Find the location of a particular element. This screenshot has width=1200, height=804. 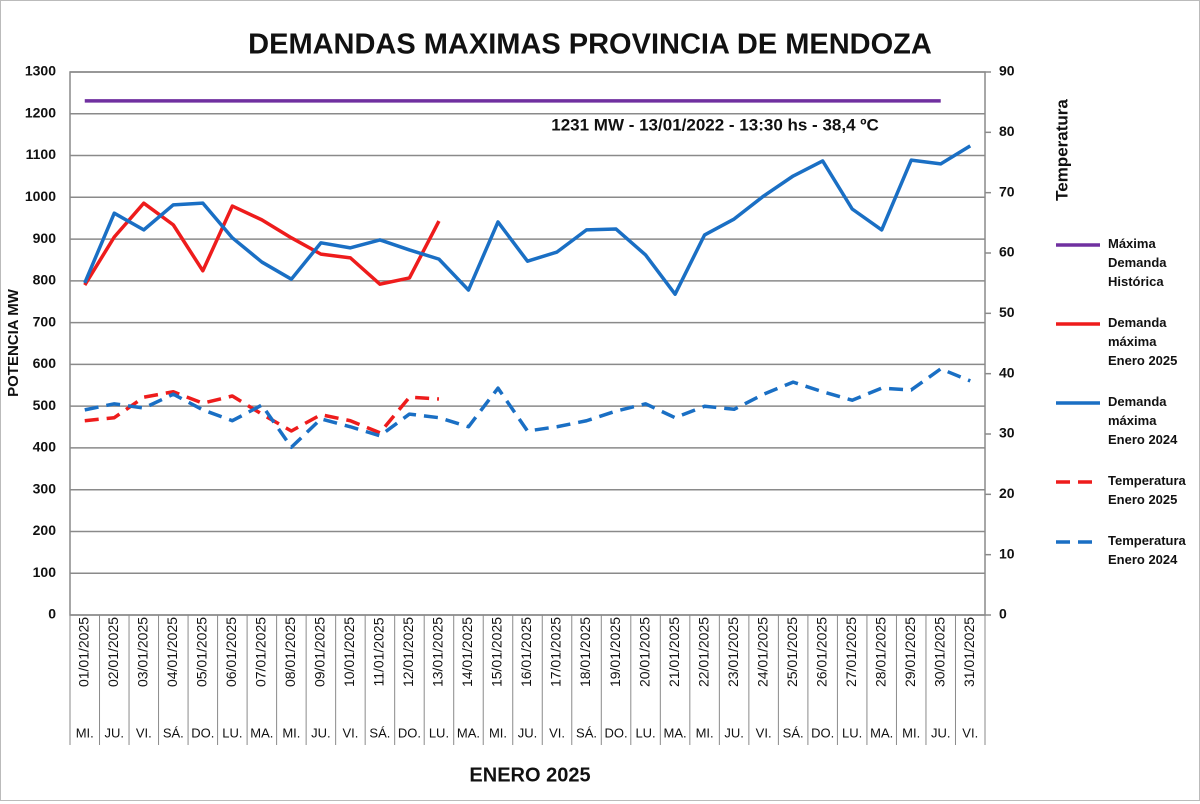

x-tick-label: 07/01/2025 is located at coordinates (261, 652).